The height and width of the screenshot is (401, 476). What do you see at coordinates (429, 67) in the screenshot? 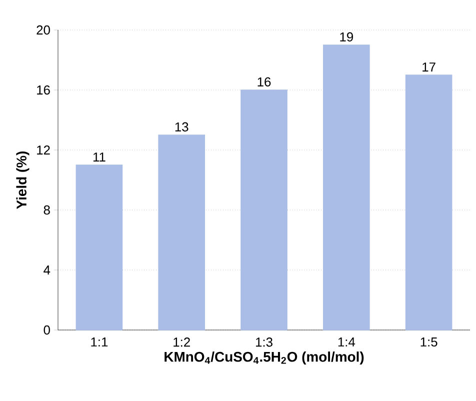
I see `data-label: 17` at bounding box center [429, 67].